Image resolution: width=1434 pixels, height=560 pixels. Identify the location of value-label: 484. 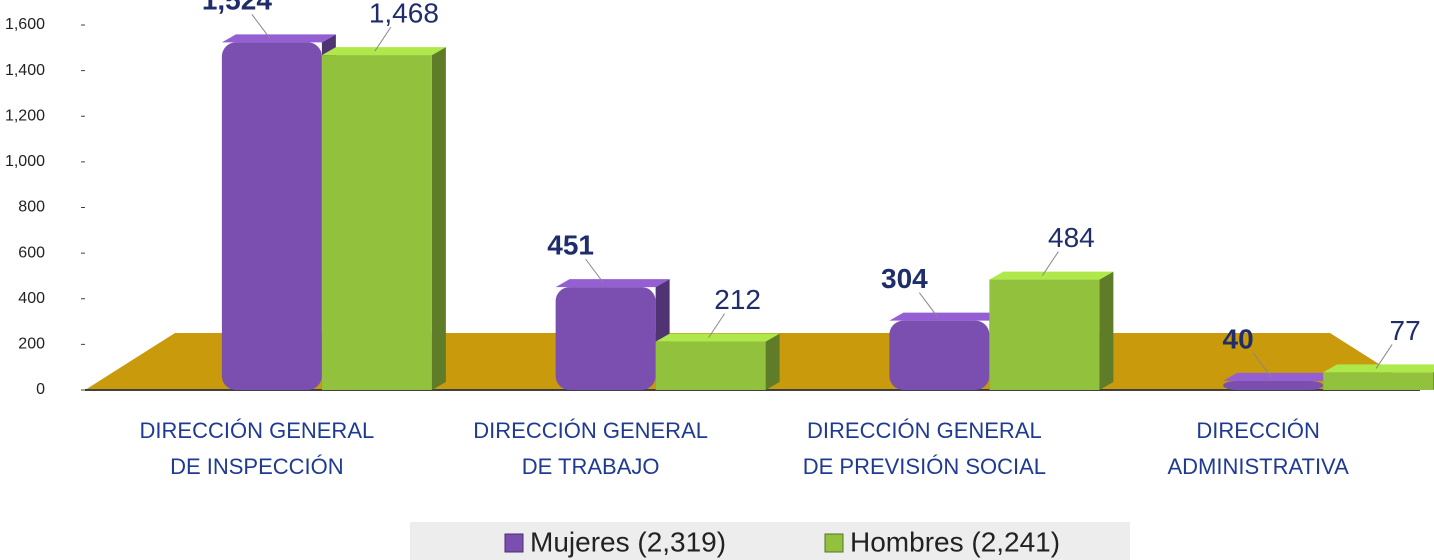
(1071, 237).